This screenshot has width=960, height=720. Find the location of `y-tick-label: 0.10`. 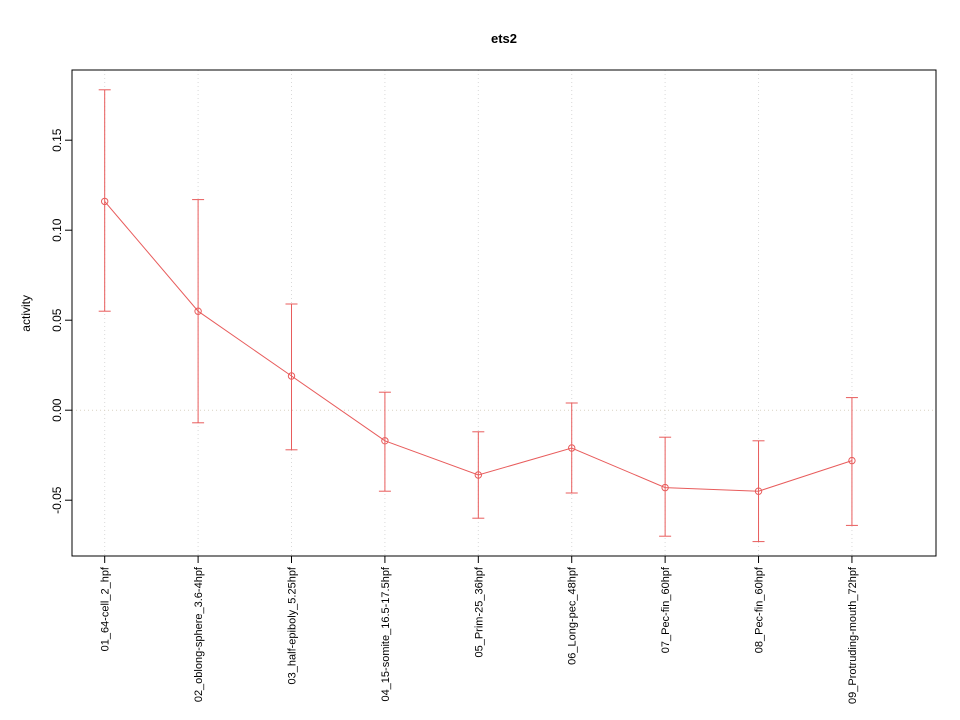

y-tick-label: 0.10 is located at coordinates (57, 230).